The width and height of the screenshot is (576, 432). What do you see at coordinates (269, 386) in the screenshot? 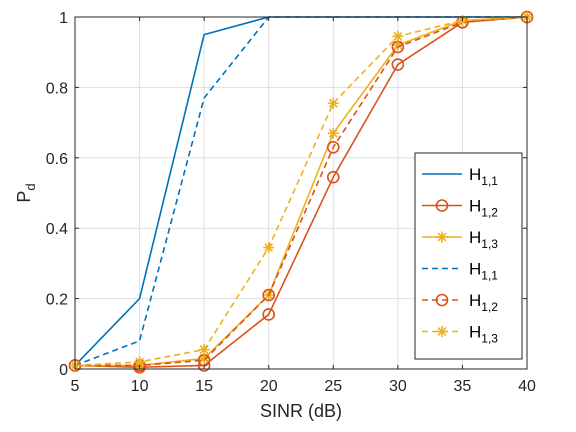
I see `x-tick-label: 20` at bounding box center [269, 386].